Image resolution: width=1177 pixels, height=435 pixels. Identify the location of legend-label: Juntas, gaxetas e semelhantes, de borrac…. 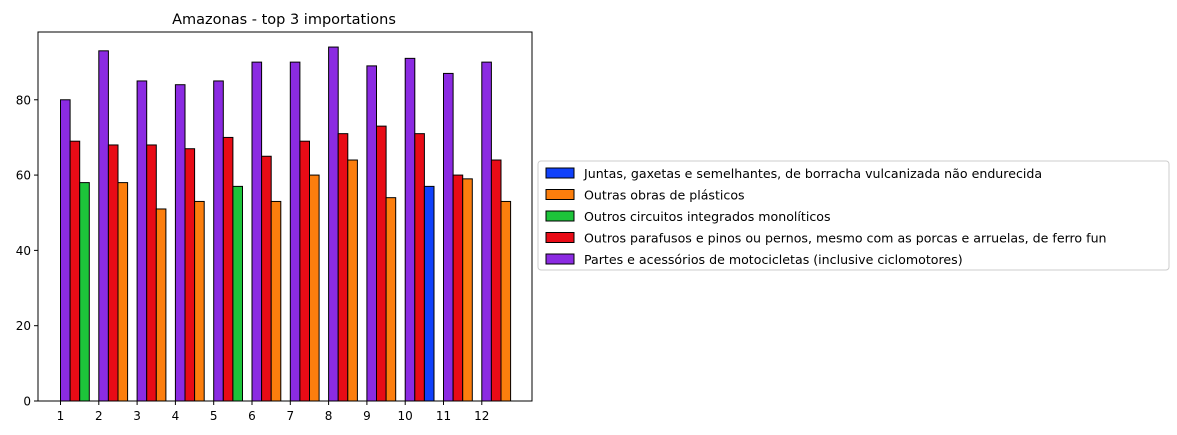
(812, 173).